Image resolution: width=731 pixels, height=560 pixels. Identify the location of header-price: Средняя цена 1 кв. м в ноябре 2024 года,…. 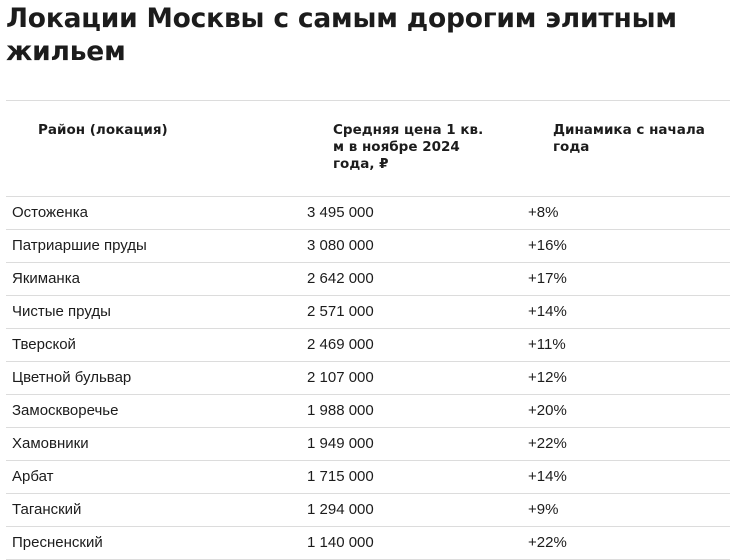
(408, 147).